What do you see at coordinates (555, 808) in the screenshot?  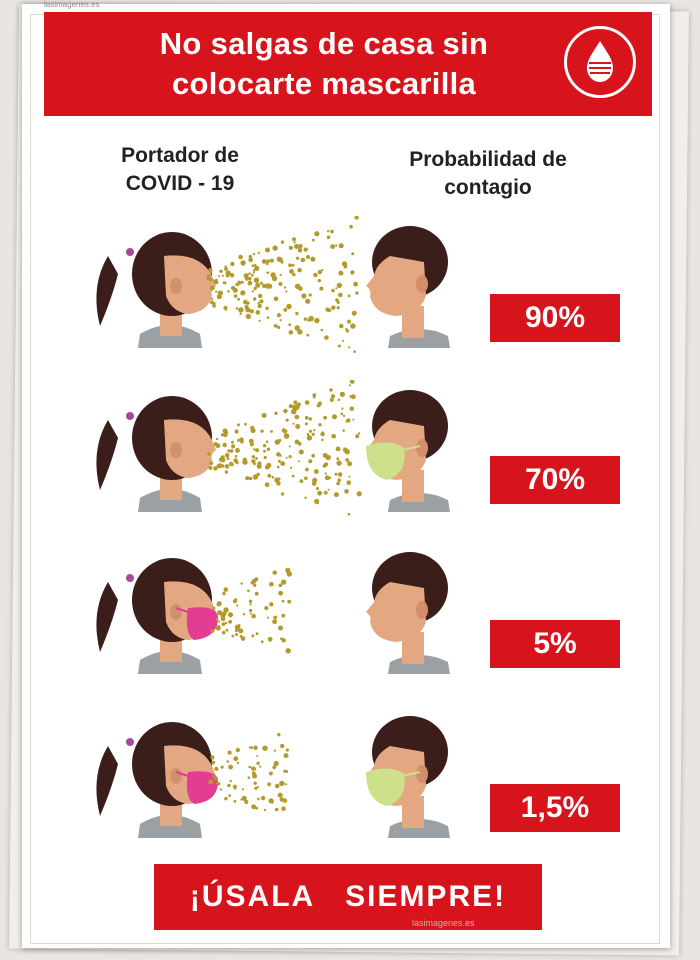 I see `probability-badge: 1,5%` at bounding box center [555, 808].